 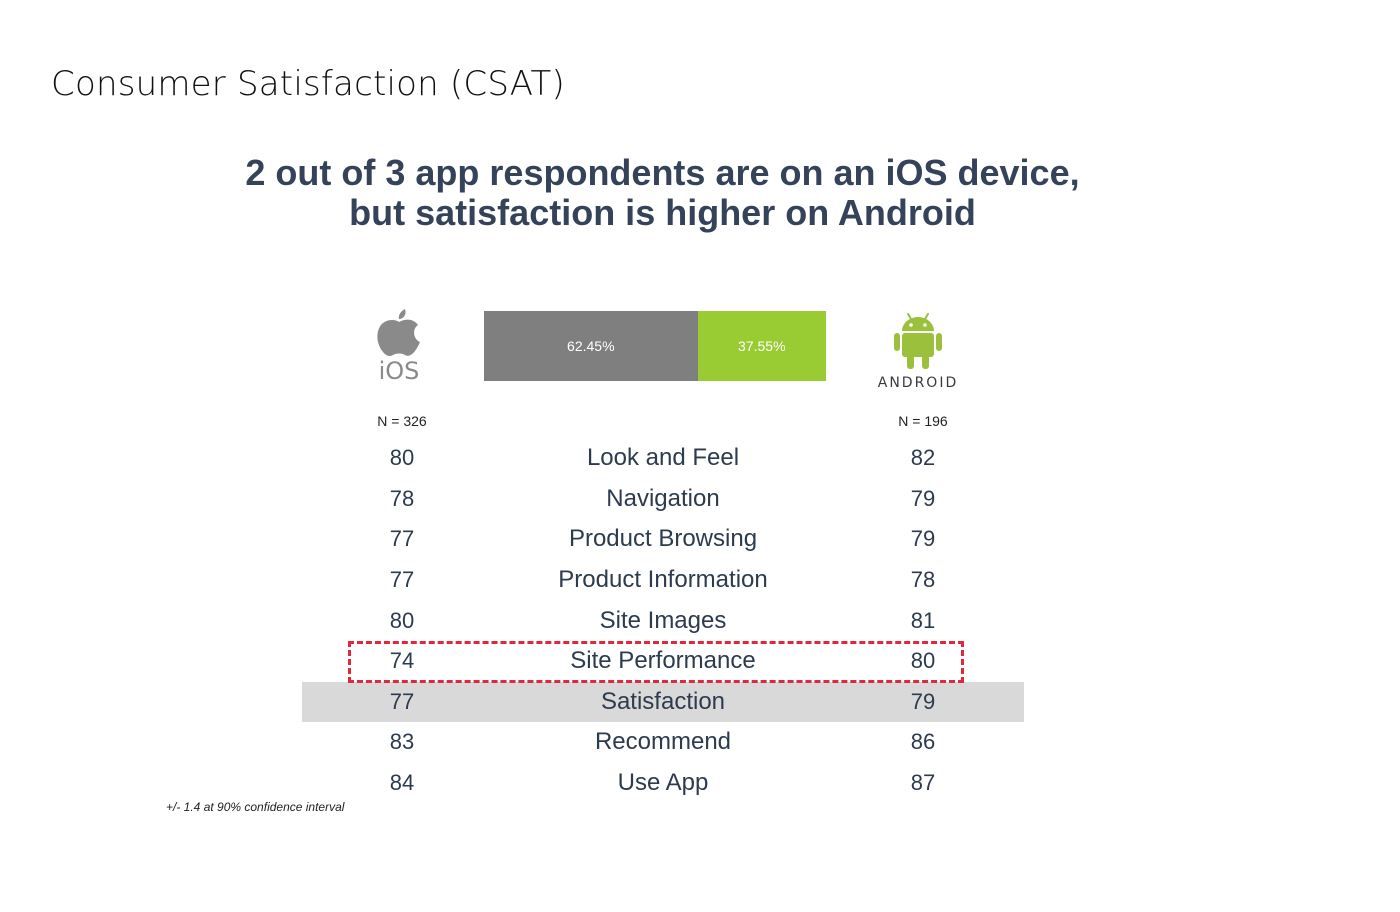 I want to click on android-score: 81, so click(x=923, y=620).